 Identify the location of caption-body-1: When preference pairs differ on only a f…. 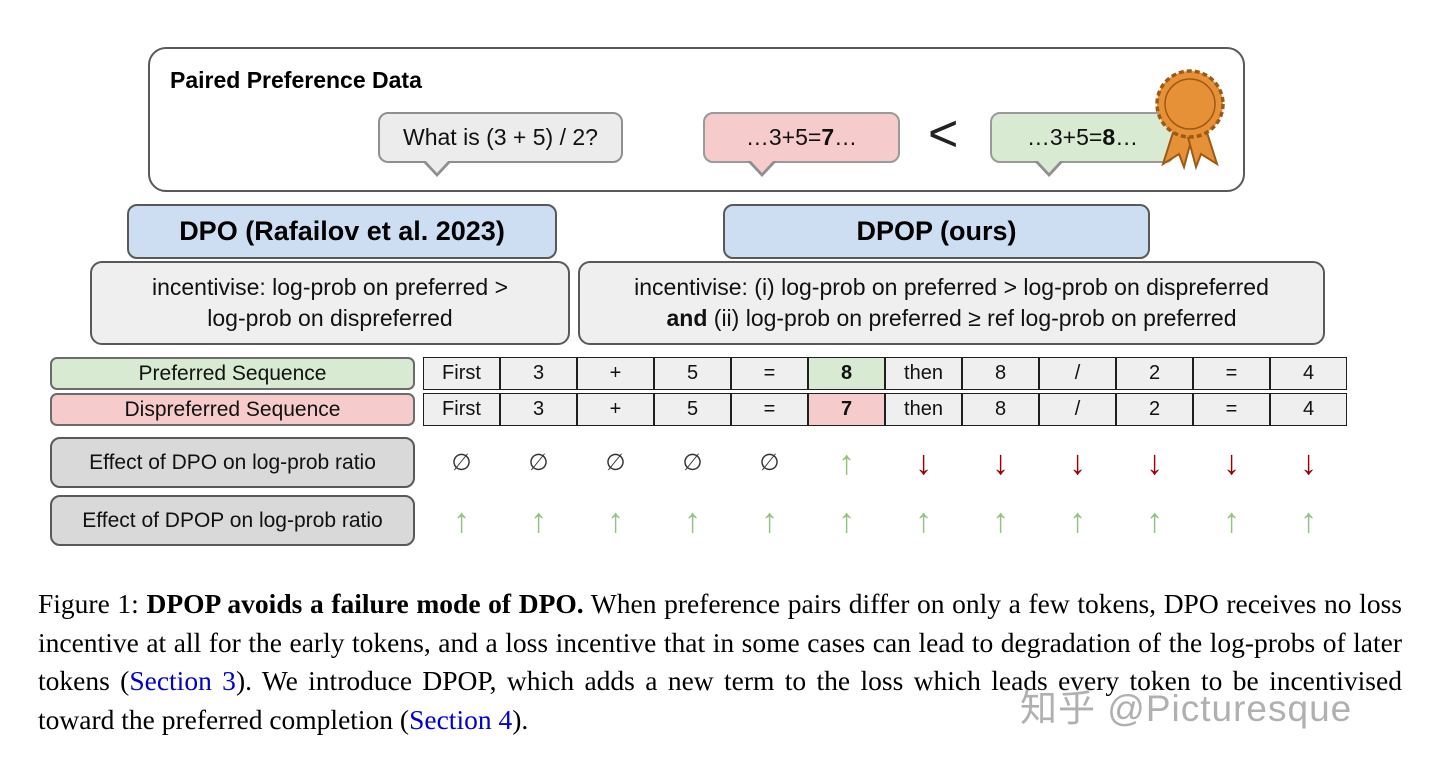
(720, 642).